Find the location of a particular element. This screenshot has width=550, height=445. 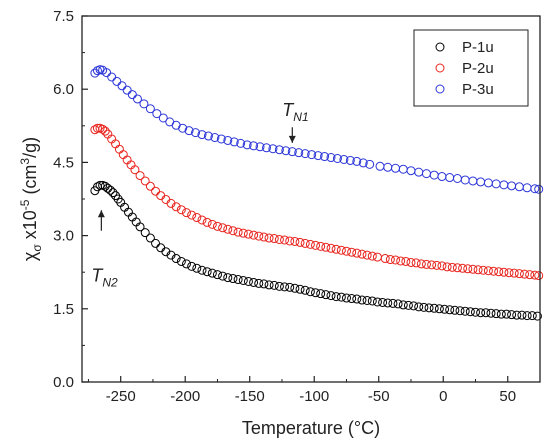

annotation-label: TN2 is located at coordinates (104, 277).